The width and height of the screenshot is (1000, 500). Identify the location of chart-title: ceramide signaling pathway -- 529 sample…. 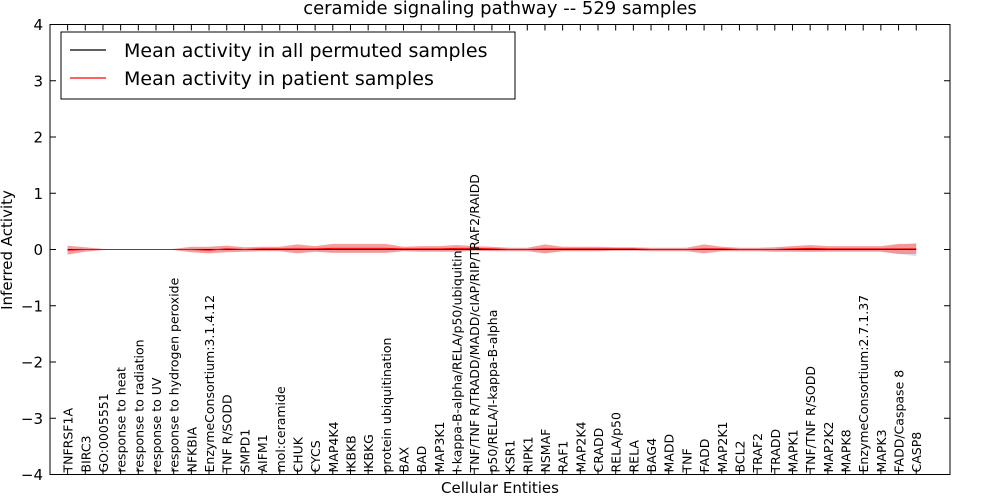
(500, 9).